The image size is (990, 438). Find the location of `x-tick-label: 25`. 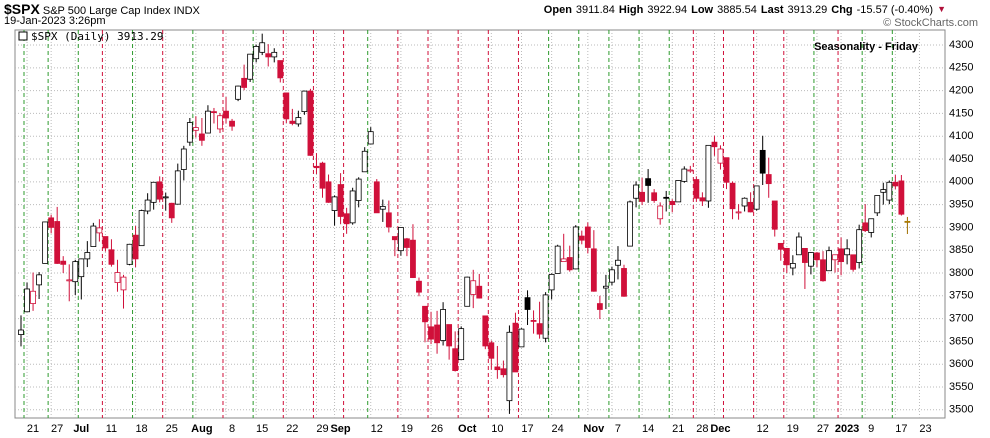

x-tick-label: 25 is located at coordinates (172, 429).